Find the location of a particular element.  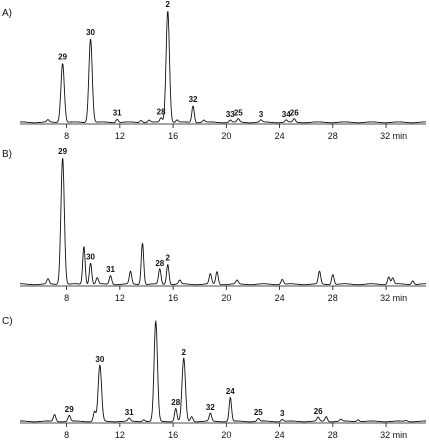

peak-label: 34 is located at coordinates (286, 114).